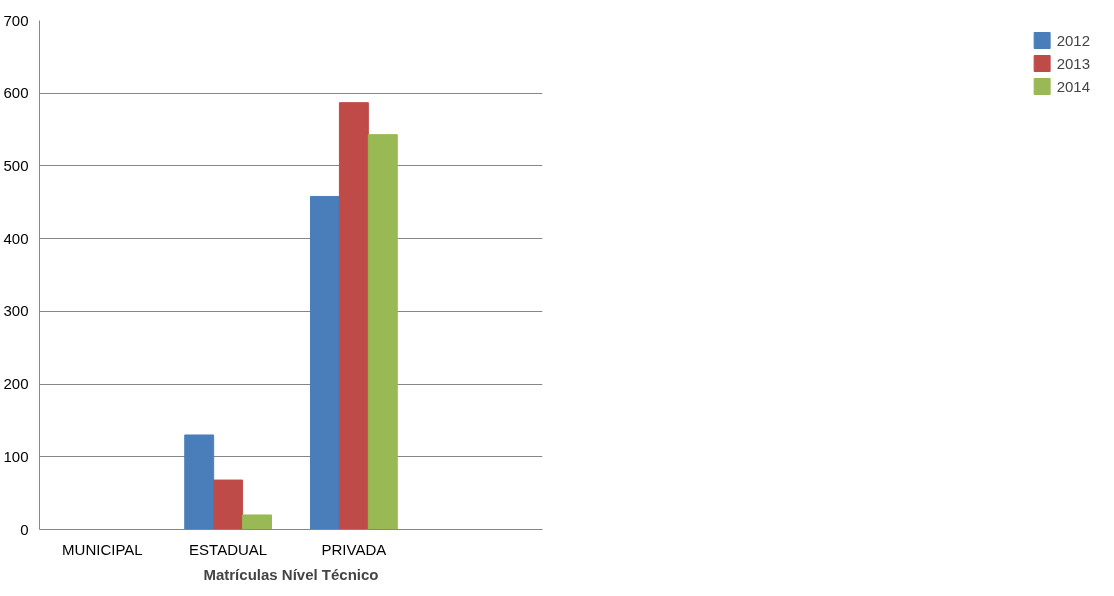 The height and width of the screenshot is (596, 1114). I want to click on x-axis-title: Matrículas Nível Técnico, so click(291, 574).